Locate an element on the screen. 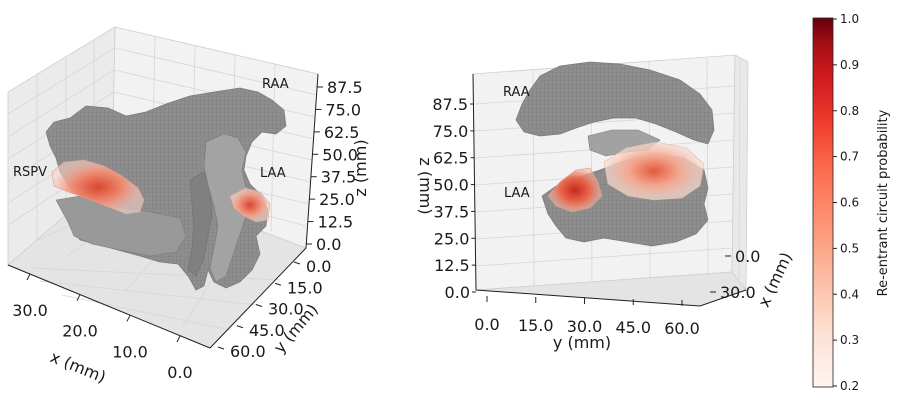 The height and width of the screenshot is (400, 900). colorbar-ticks: 1.0 0.9 0.8 0.7 0.6 0.5 0.4 0.3 0.2 is located at coordinates (846, 202).